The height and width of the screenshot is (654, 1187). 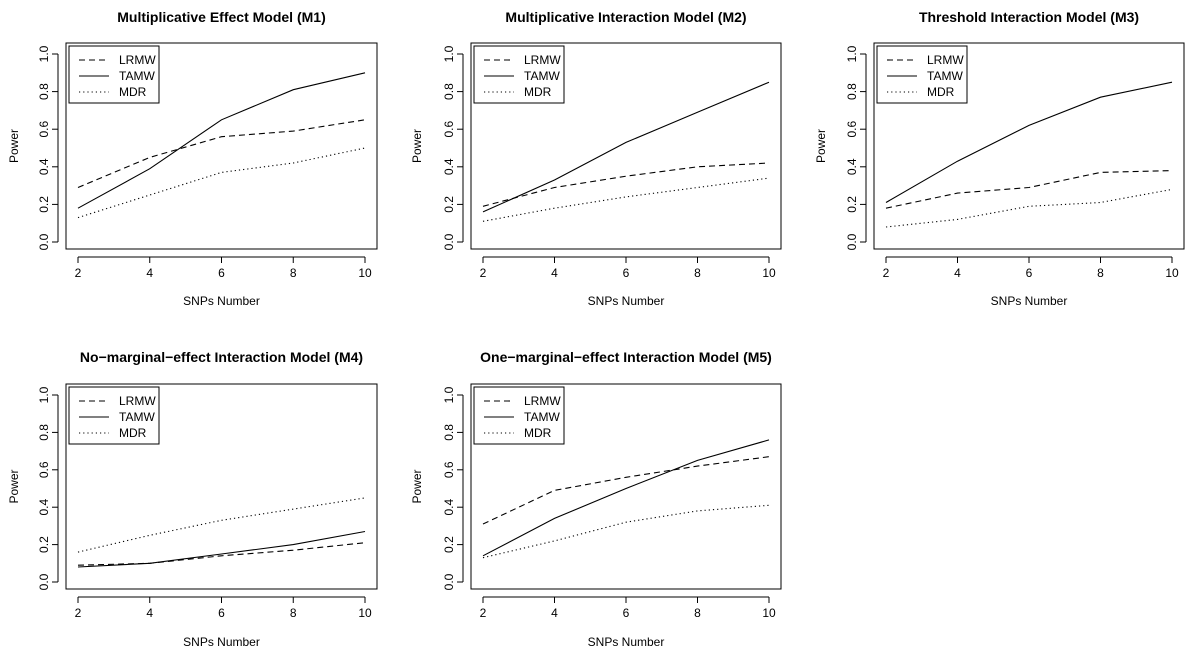 I want to click on panel-title: Multiplicative Effect Model (M1), so click(x=221, y=17).